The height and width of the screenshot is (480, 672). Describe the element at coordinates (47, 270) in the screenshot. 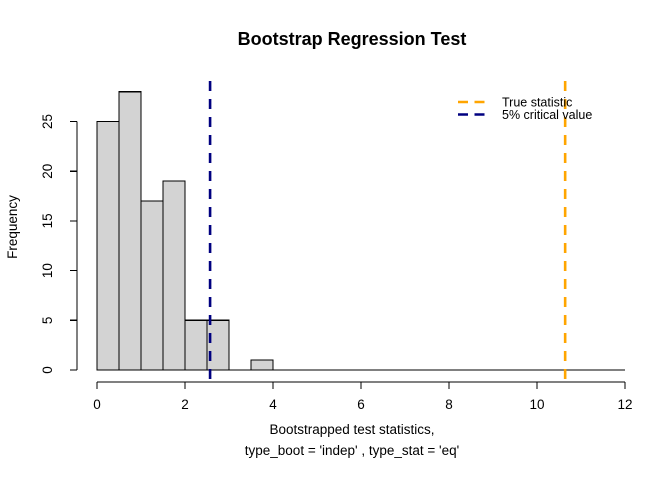

I see `y-tick-label: 10` at that location.